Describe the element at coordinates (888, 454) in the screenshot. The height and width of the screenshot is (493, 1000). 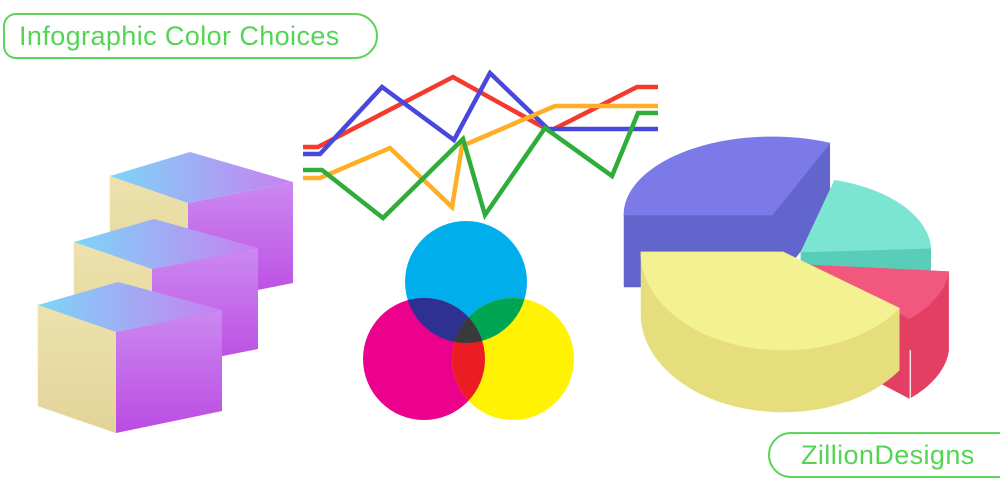
I see `brand-badge-label: ZillionDesigns` at that location.